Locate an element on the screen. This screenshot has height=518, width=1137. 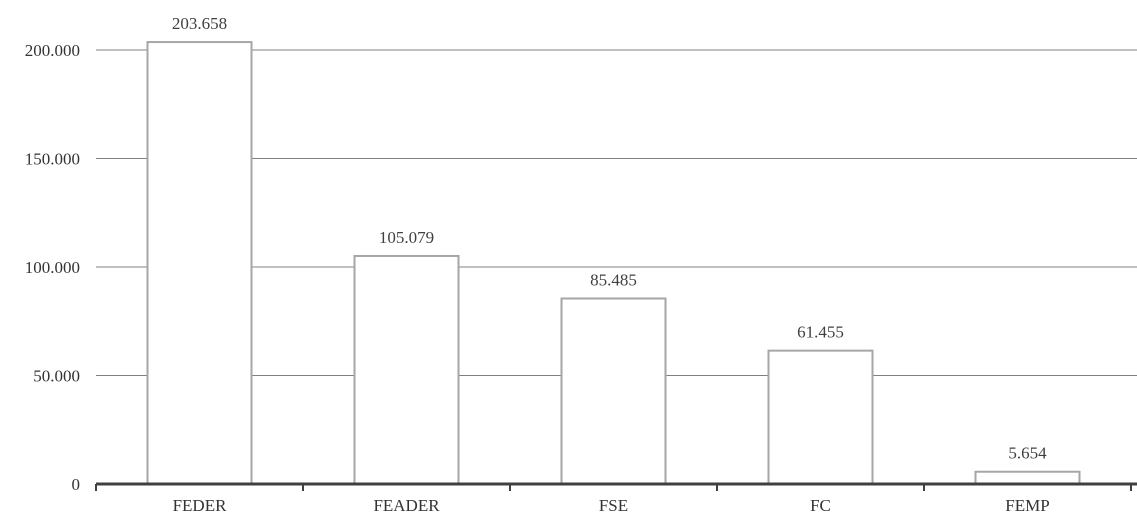
data-label: 85.485 is located at coordinates (613, 279).